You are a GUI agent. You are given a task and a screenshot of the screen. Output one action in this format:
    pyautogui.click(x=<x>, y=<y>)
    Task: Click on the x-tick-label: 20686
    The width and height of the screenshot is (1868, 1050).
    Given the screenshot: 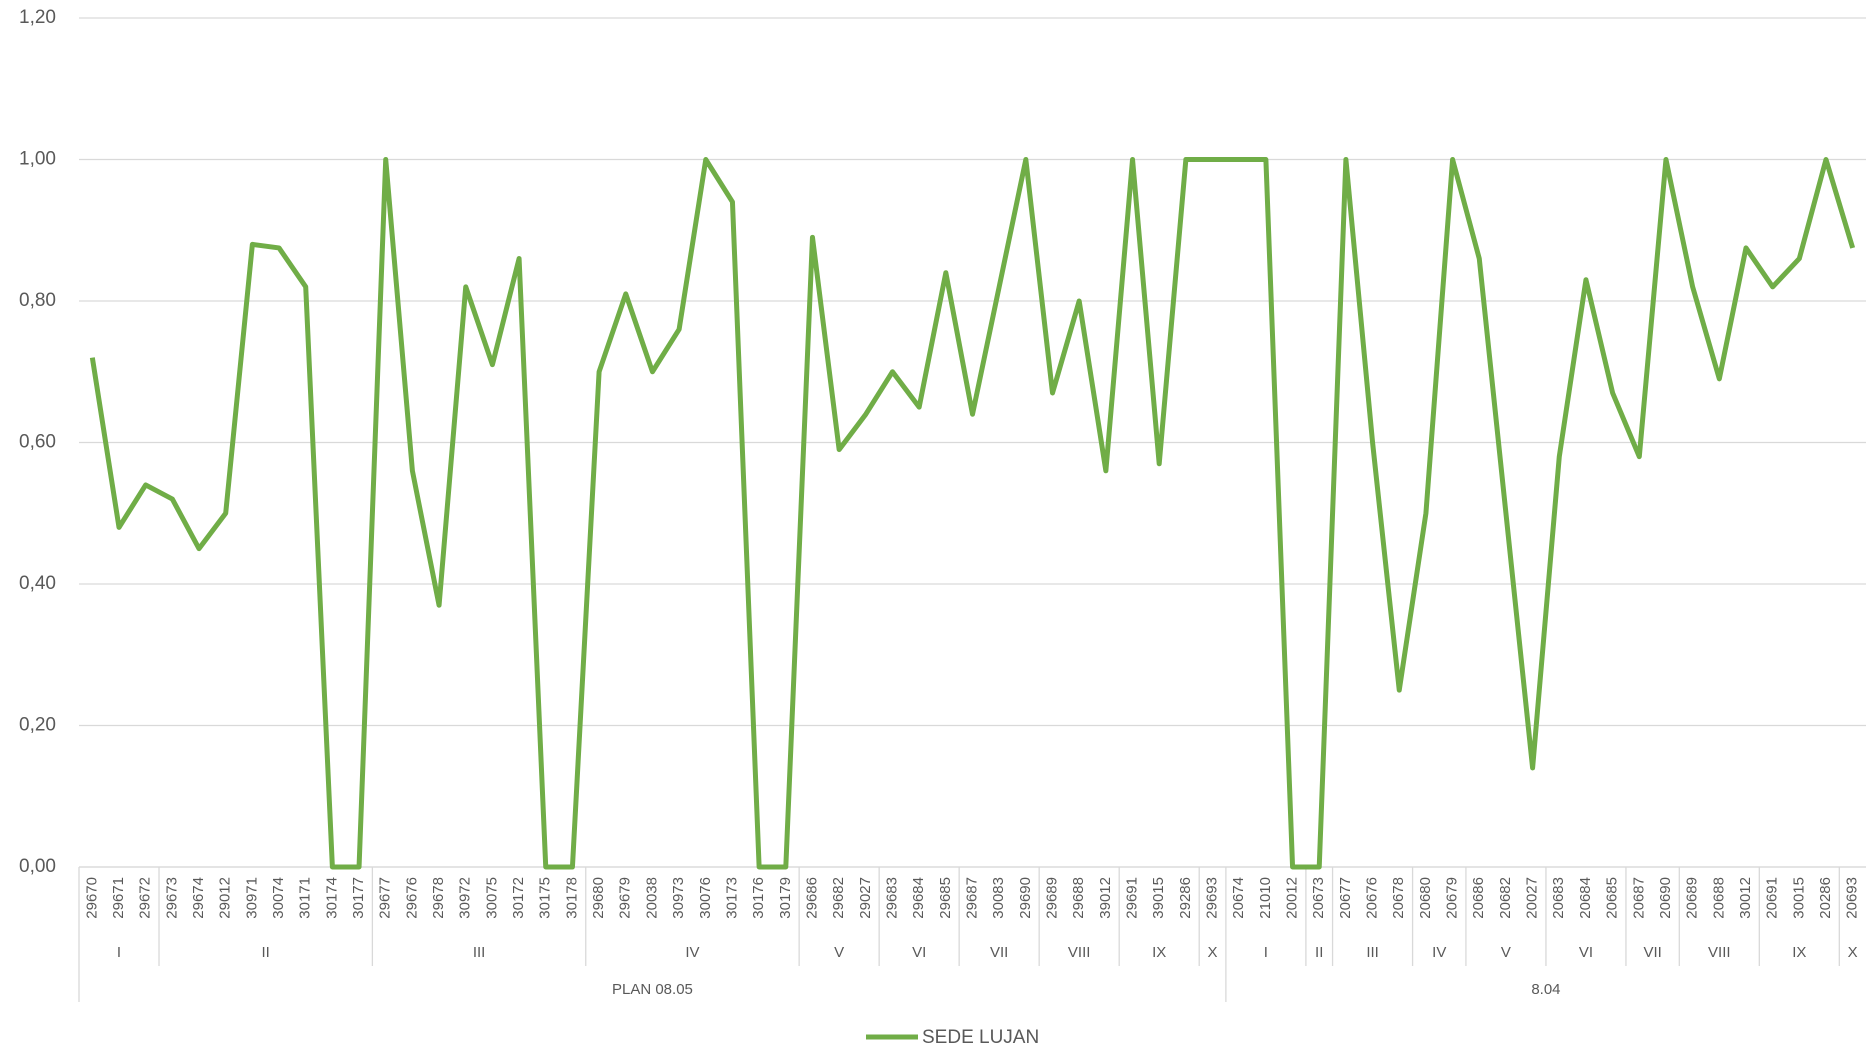 What is the action you would take?
    pyautogui.click(x=1478, y=898)
    